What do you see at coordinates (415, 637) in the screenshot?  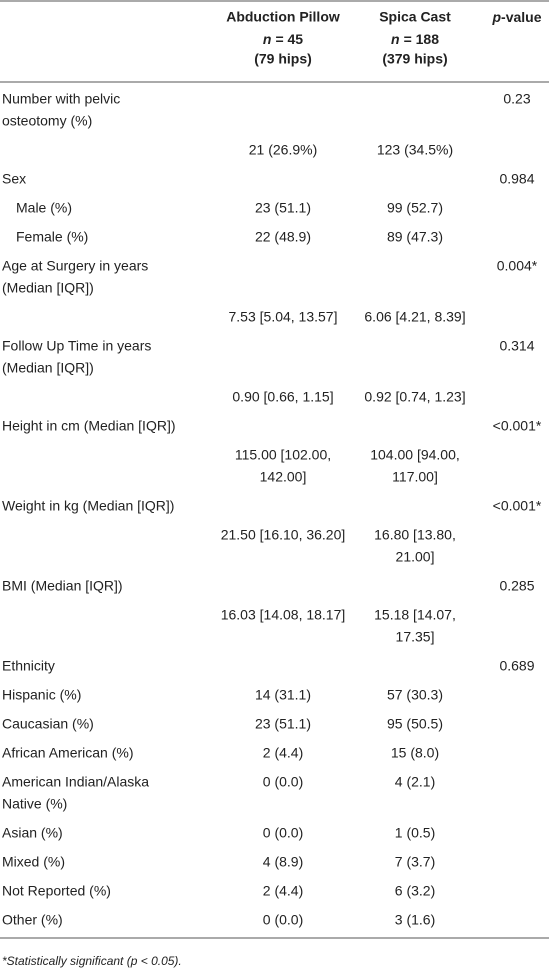 I see `cell-cast: 17.35]` at bounding box center [415, 637].